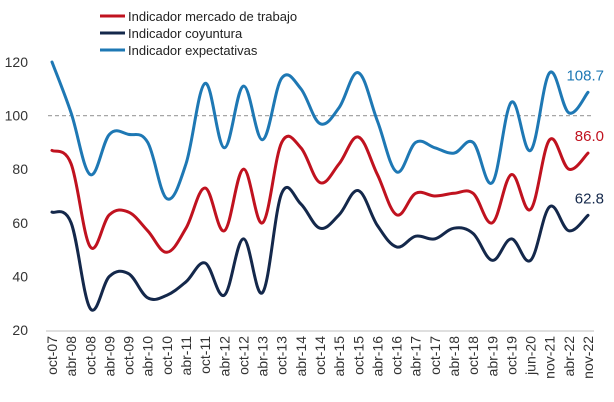  What do you see at coordinates (17, 116) in the screenshot?
I see `y-tick-label: 100` at bounding box center [17, 116].